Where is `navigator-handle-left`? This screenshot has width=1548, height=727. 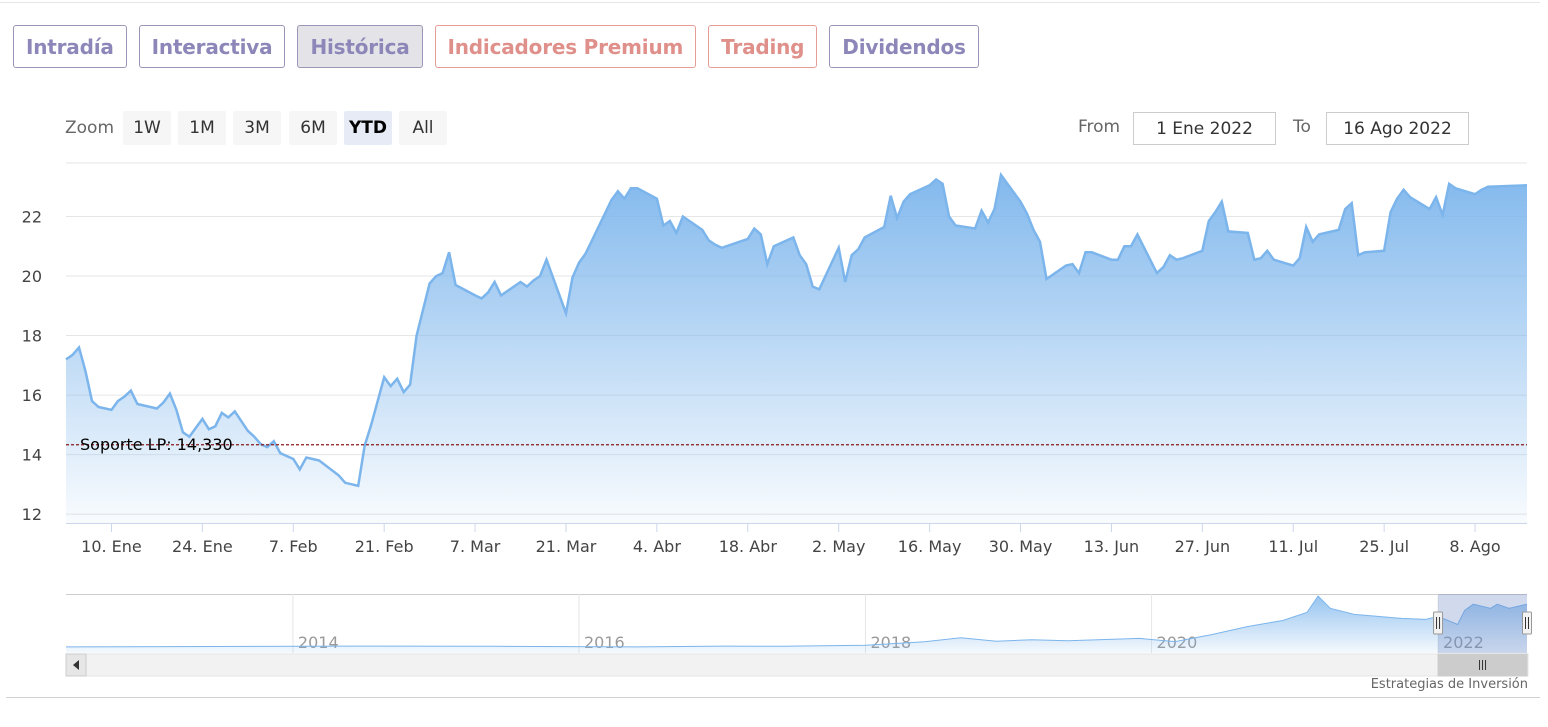
navigator-handle-left is located at coordinates (1438, 623).